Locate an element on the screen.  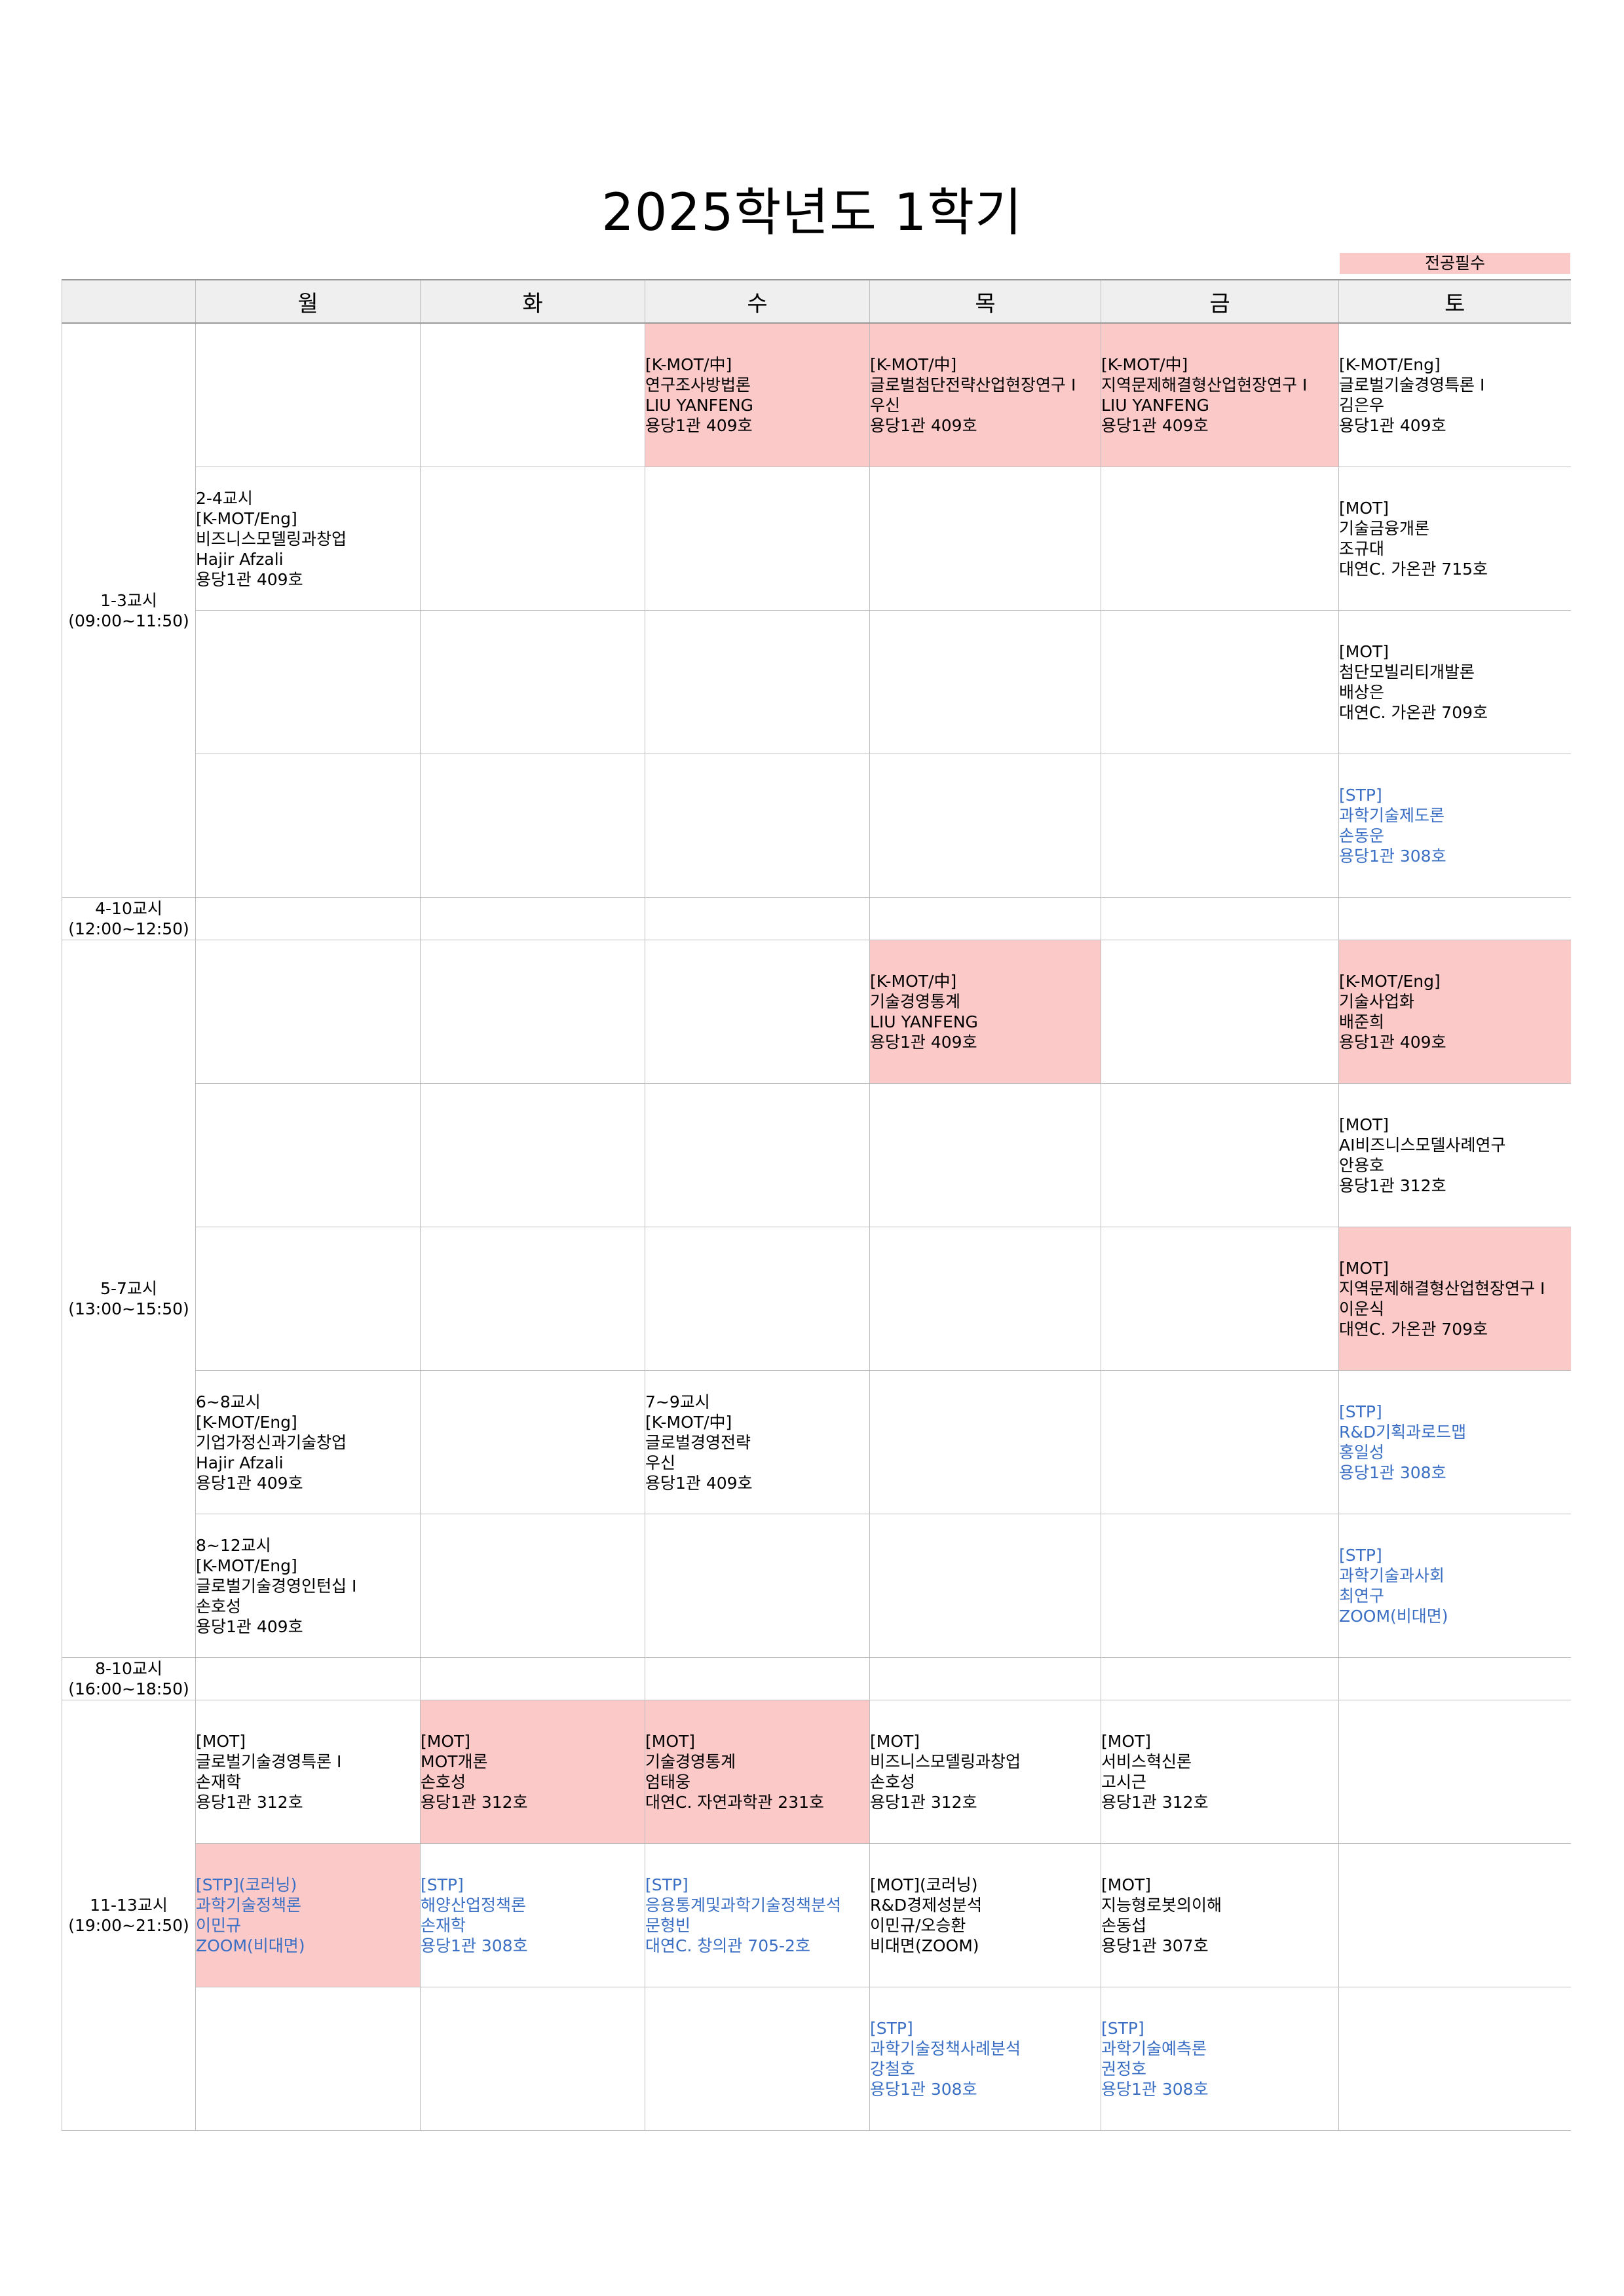
course-line: 지역문제해결형산업현장연구 I is located at coordinates (1442, 1288).